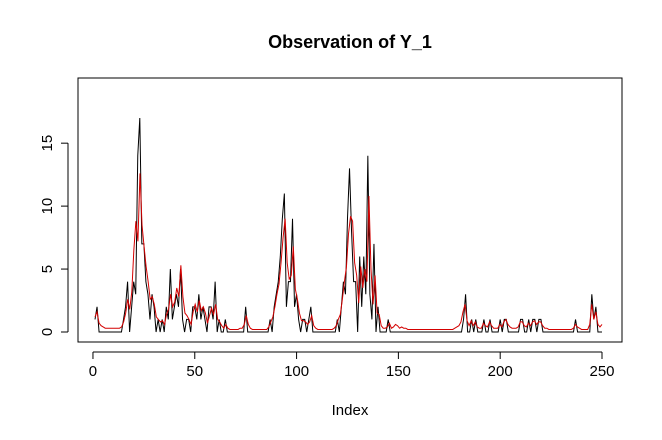 This screenshot has height=440, width=662. What do you see at coordinates (47, 332) in the screenshot?
I see `y-tick-label: 0` at bounding box center [47, 332].